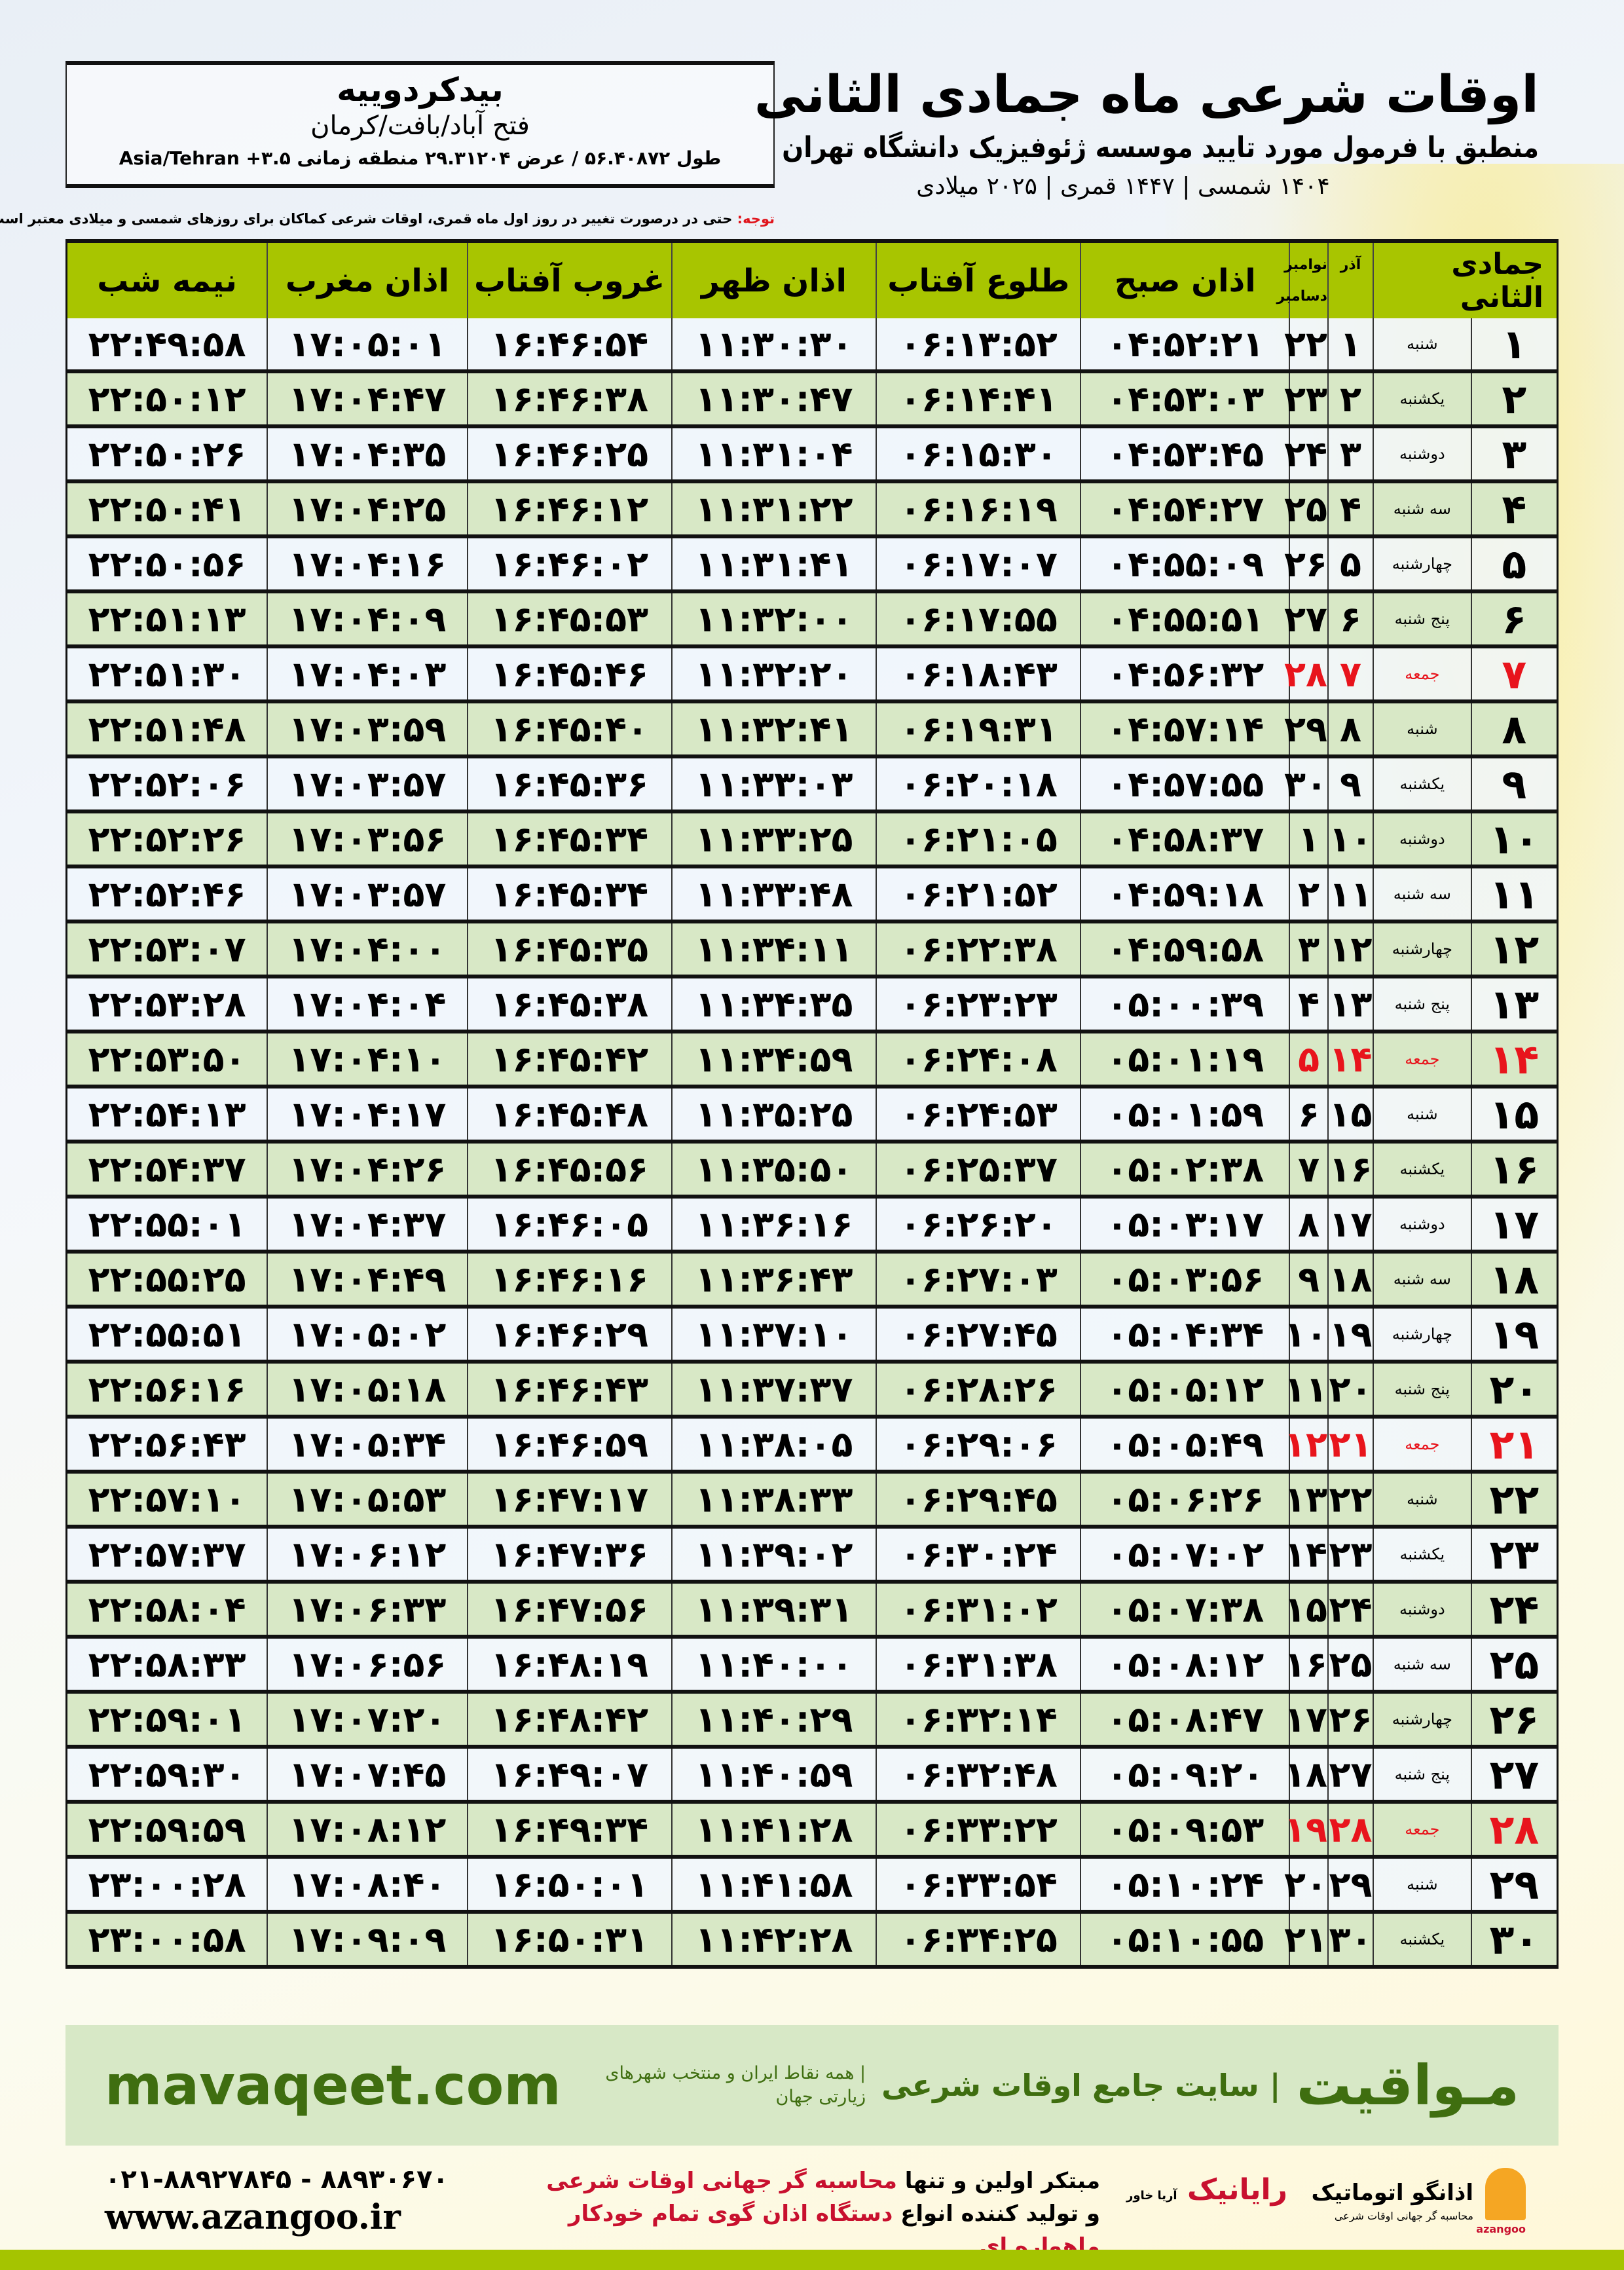 The height and width of the screenshot is (2270, 1624). I want to click on fajr-time: ۰۴:۵۹:۱۸, so click(1185, 894).